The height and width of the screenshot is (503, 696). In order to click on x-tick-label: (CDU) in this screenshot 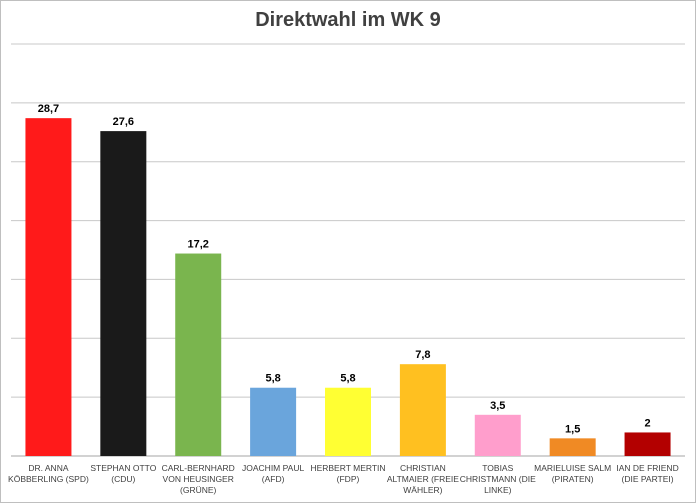, I will do `click(123, 479)`.